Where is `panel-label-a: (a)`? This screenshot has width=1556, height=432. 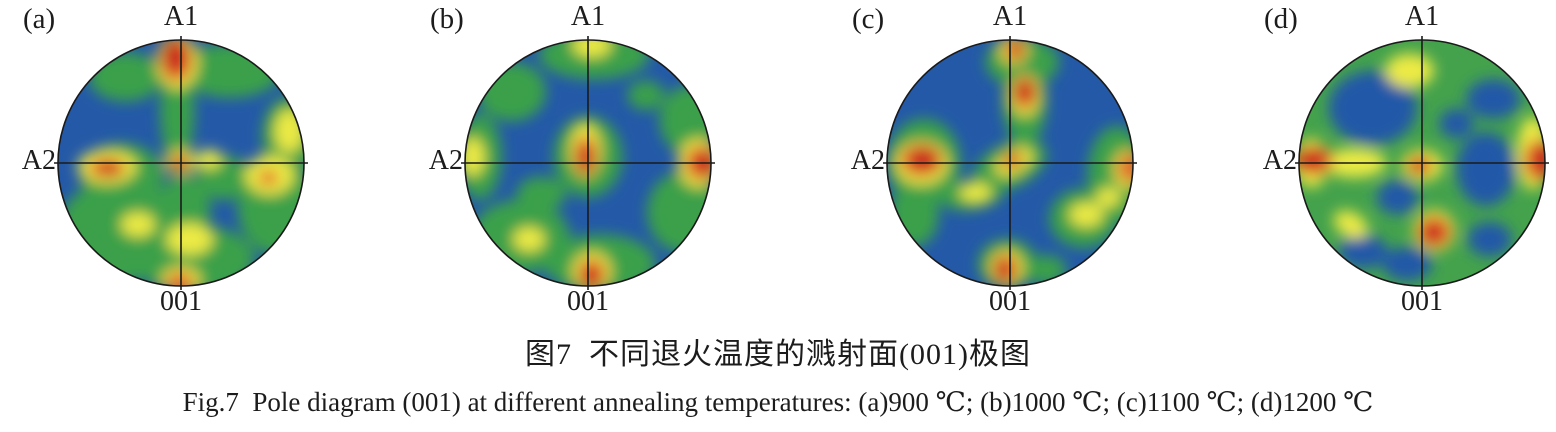 panel-label-a: (a) is located at coordinates (39, 19).